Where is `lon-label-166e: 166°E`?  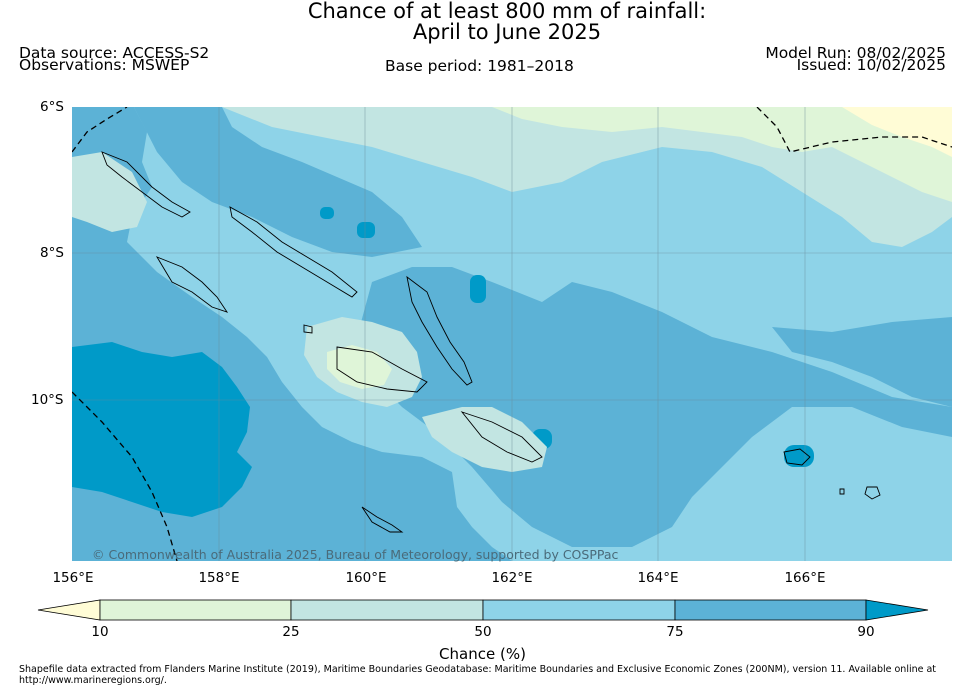
lon-label-166e: 166°E is located at coordinates (805, 578).